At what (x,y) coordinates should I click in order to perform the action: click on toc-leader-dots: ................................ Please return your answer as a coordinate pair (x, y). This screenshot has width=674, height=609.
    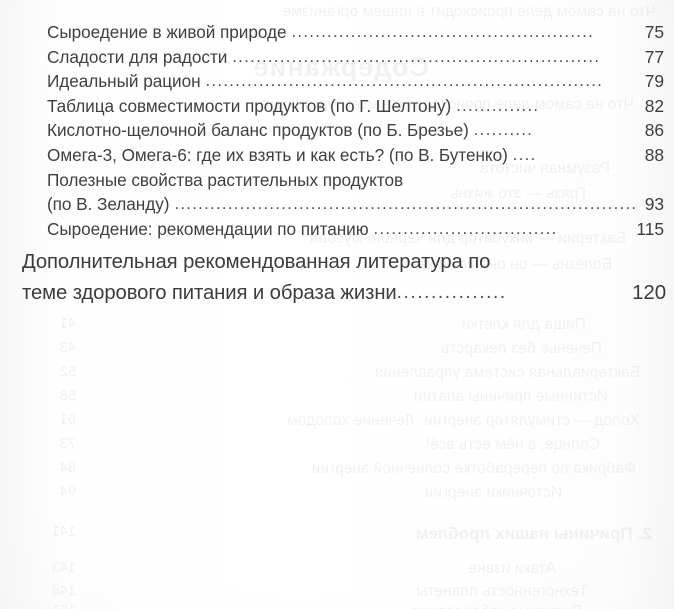
    Looking at the image, I should click on (465, 228).